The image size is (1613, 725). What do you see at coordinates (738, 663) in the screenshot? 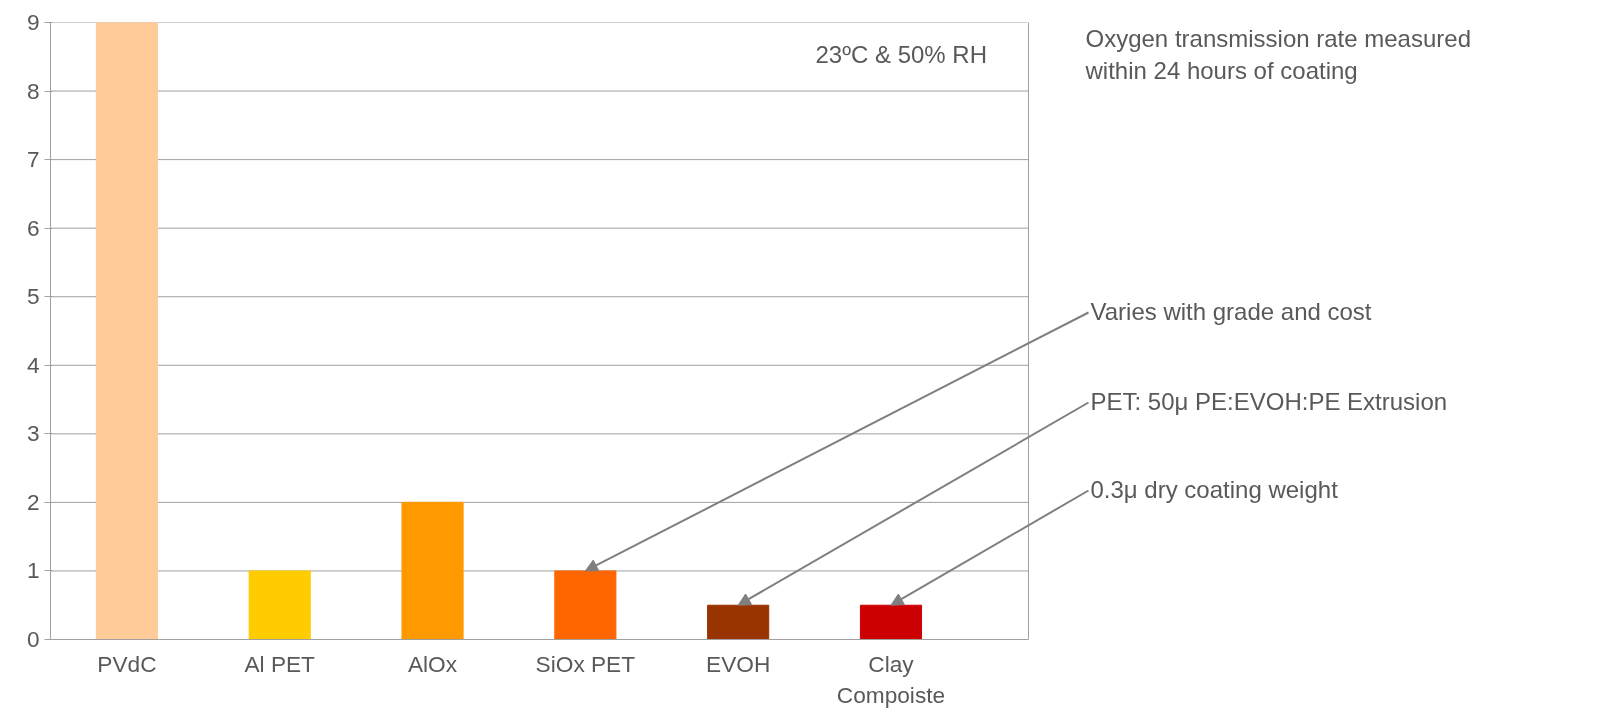
I see `x-tick-label: EVOH` at bounding box center [738, 663].